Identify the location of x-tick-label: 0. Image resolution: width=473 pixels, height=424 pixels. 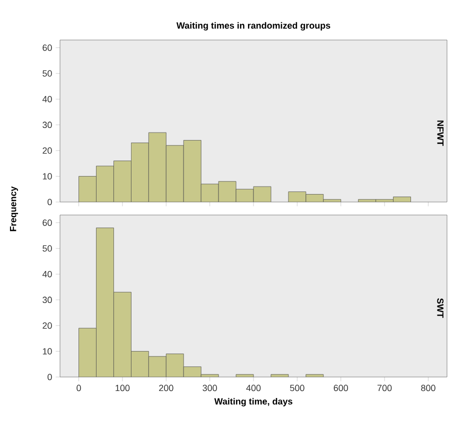
(78, 388).